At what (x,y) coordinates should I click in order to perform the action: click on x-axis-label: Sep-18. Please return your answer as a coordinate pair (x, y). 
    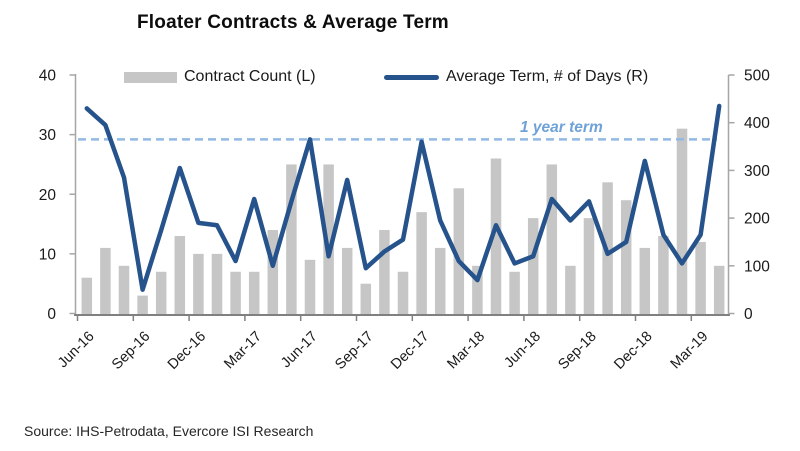
    Looking at the image, I should click on (577, 351).